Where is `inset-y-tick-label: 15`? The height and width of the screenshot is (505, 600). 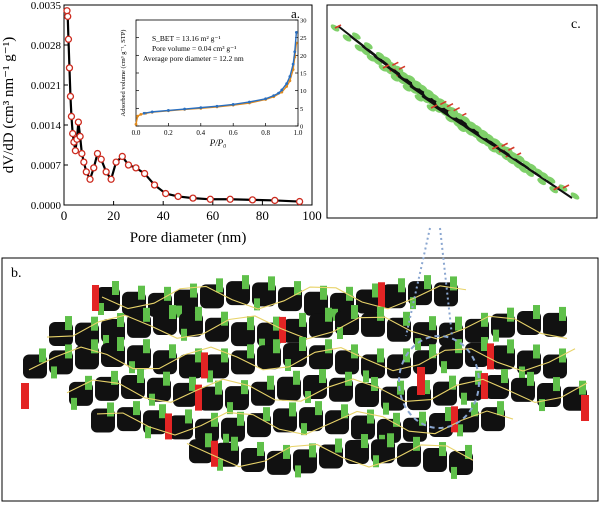 inset-y-tick-label: 15 is located at coordinates (303, 74).